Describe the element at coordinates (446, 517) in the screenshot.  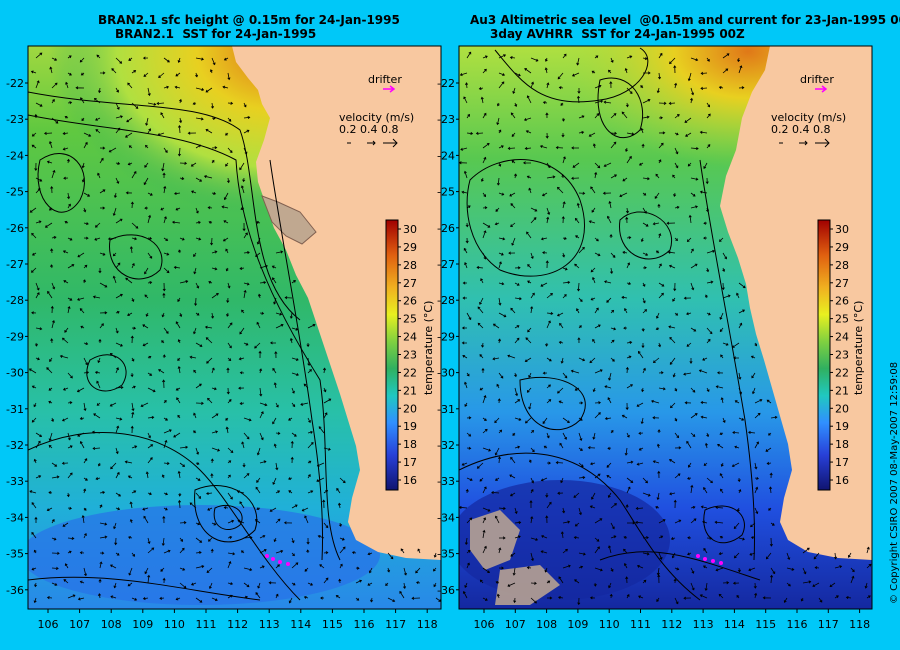
I see `right-lat-label-m34: -34` at that location.